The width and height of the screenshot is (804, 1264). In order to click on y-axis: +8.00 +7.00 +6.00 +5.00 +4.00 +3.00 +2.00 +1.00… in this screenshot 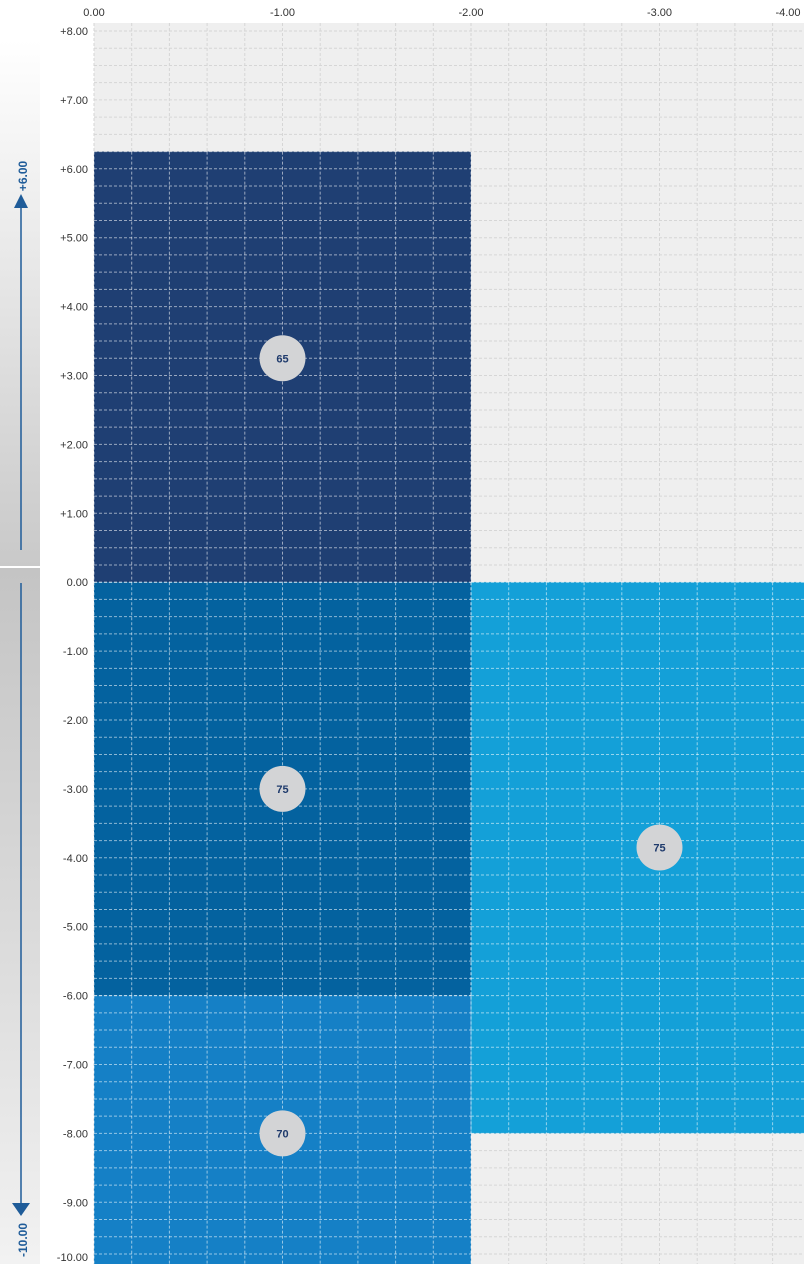, I will do `click(72, 645)`.